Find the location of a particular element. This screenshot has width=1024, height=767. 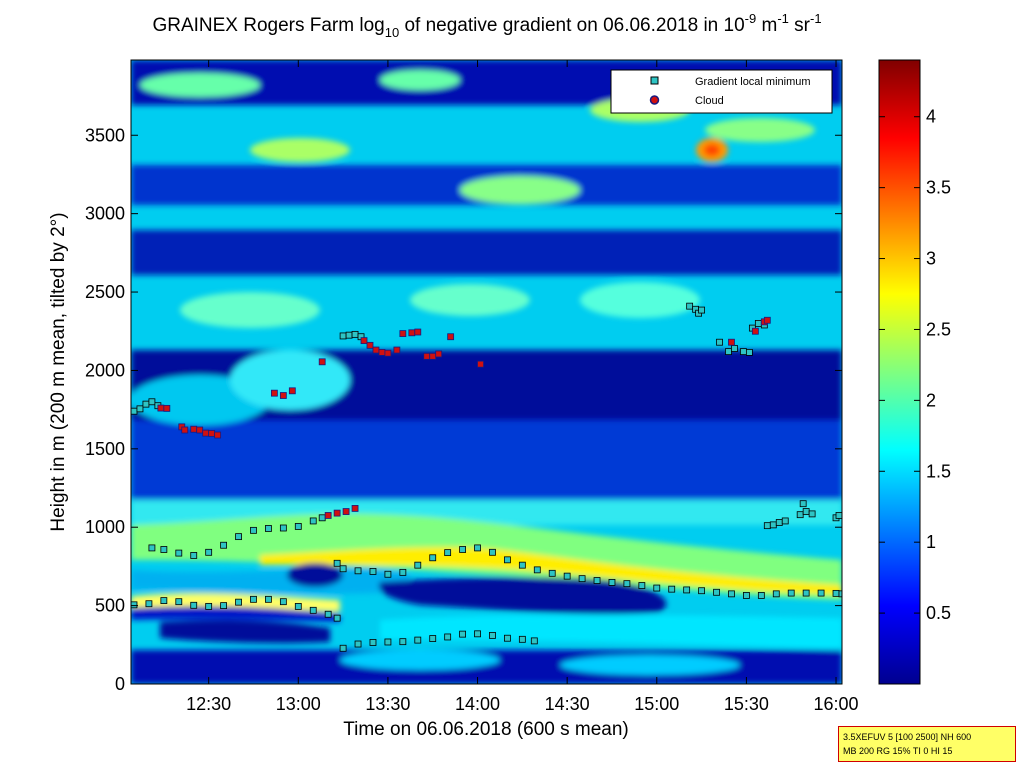

y-tick-label: 3500 is located at coordinates (105, 135).